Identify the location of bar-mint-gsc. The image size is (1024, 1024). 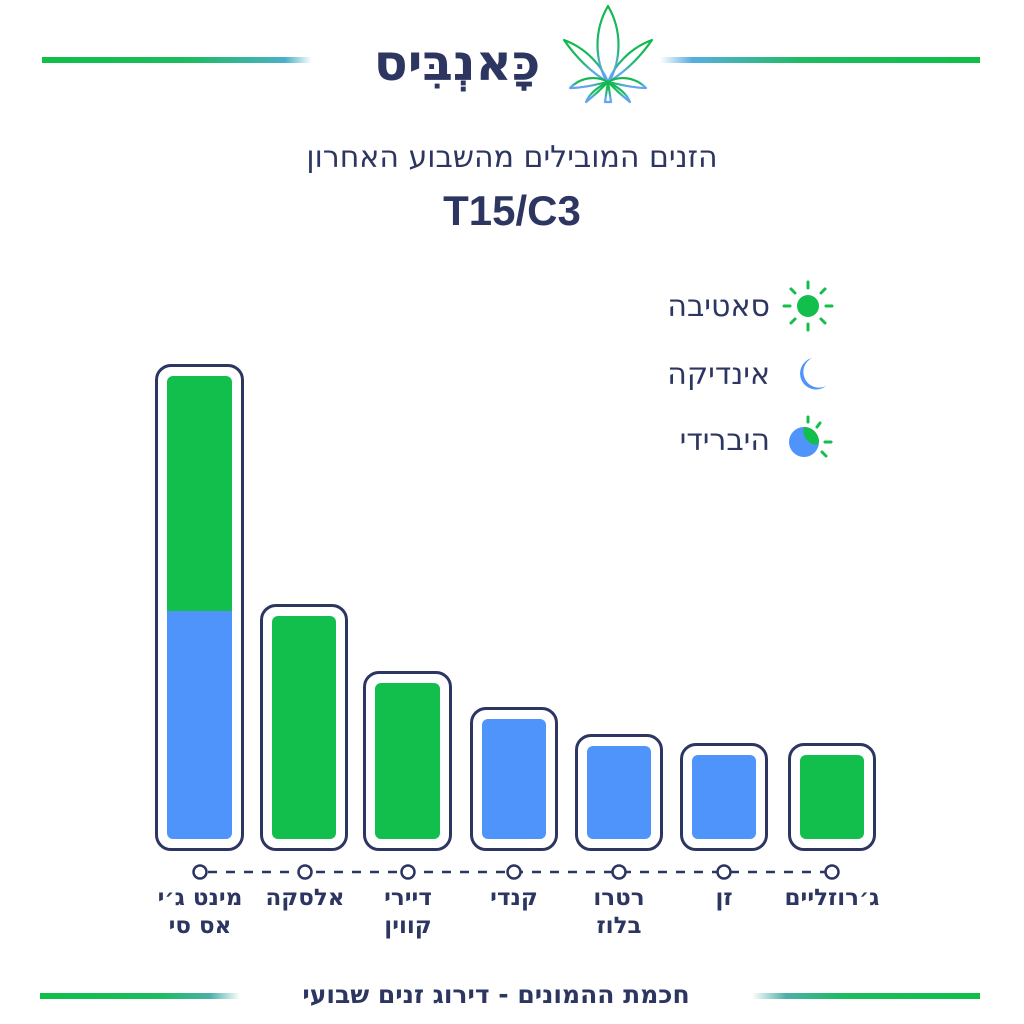
(199, 607).